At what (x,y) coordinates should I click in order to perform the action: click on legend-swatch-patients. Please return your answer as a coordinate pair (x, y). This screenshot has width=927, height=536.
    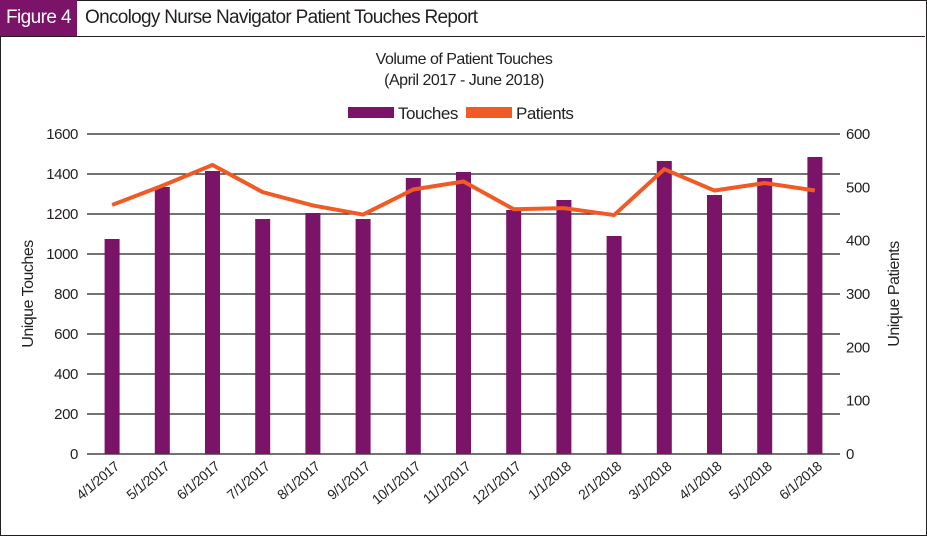
    Looking at the image, I should click on (489, 112).